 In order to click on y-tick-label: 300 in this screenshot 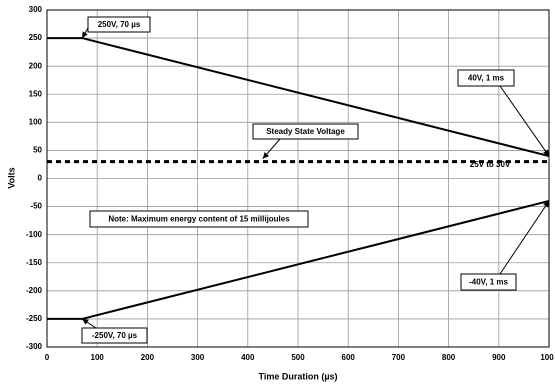, I will do `click(36, 9)`.